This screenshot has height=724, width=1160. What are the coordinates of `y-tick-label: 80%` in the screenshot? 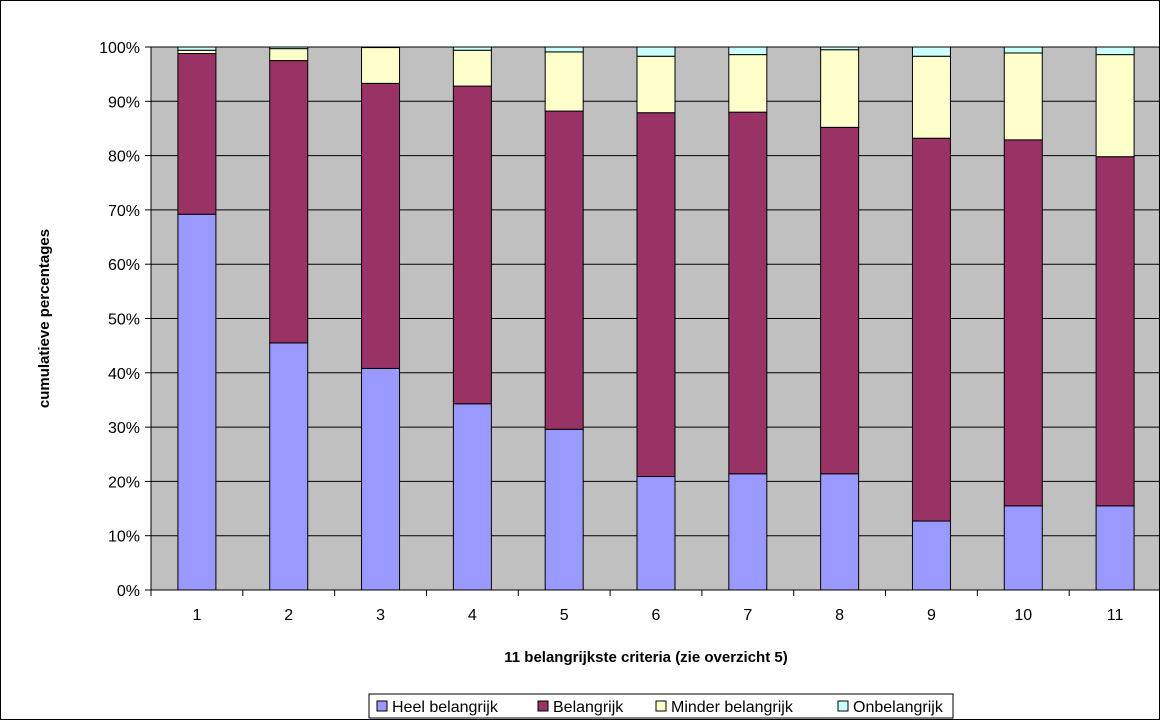 It's located at (124, 157).